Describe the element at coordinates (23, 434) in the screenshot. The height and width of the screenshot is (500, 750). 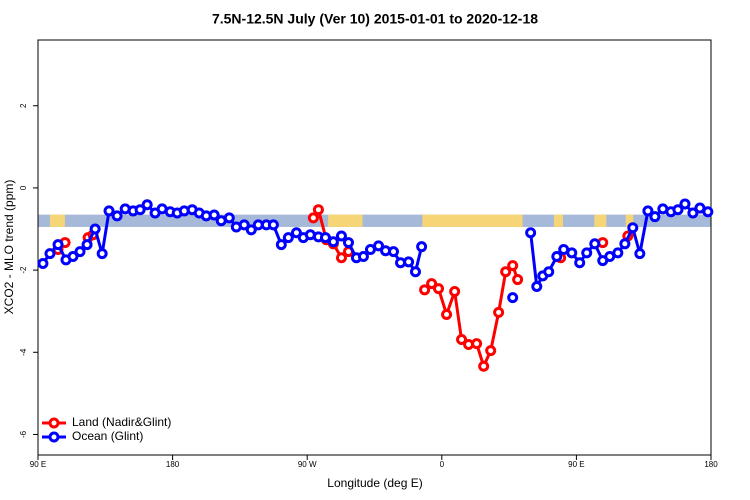
I see `y-tick-label: -6` at that location.